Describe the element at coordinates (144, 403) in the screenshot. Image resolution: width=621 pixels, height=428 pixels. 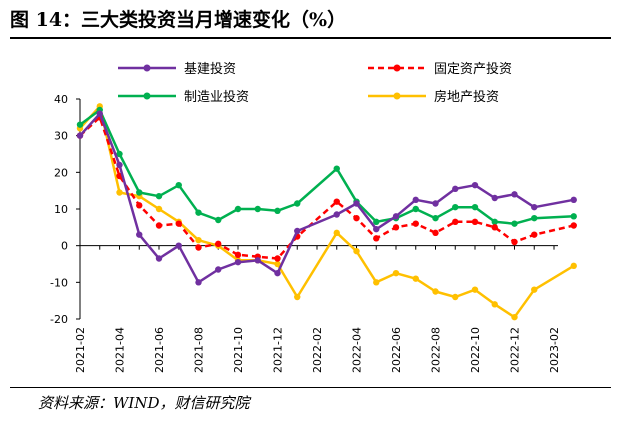
I see `source-note: 资料来源：WIND，财信研究院` at that location.